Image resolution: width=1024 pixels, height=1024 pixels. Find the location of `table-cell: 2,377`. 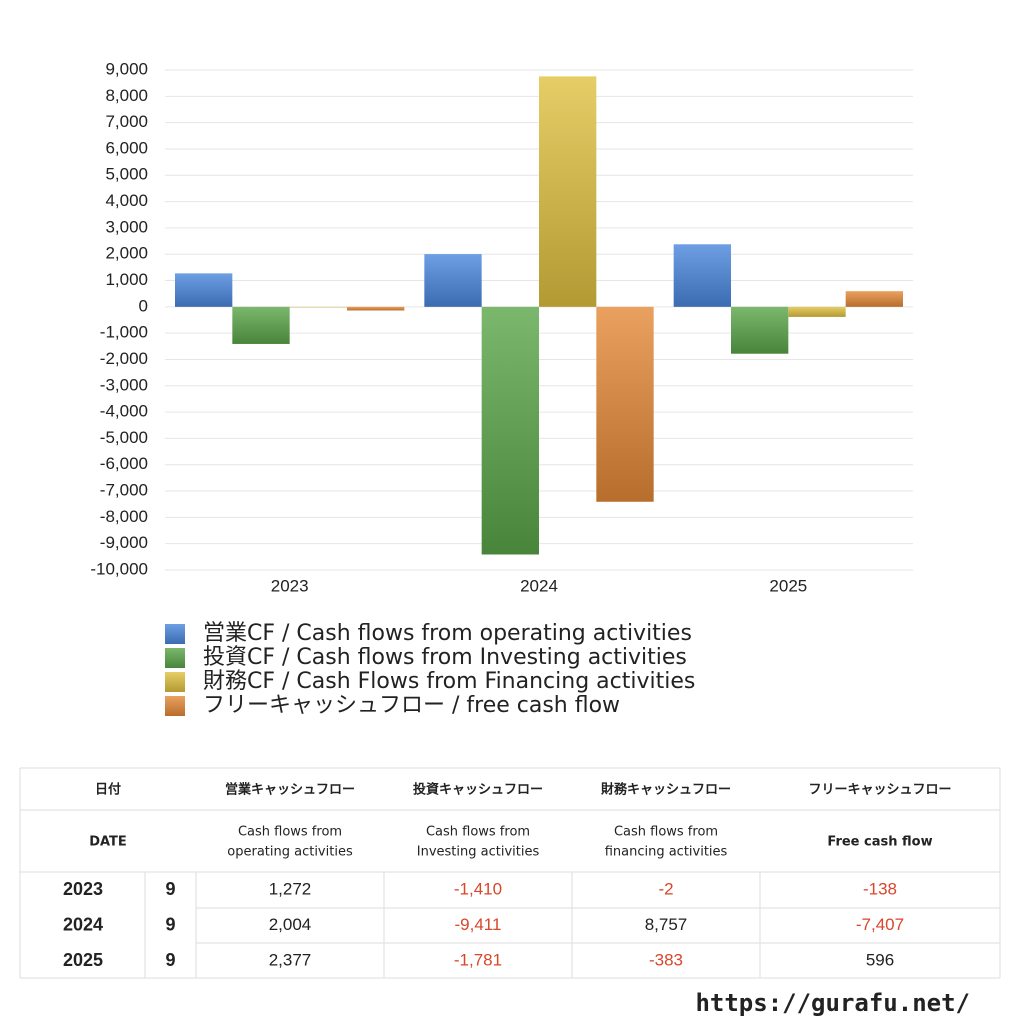

table-cell: 2,377 is located at coordinates (290, 959).